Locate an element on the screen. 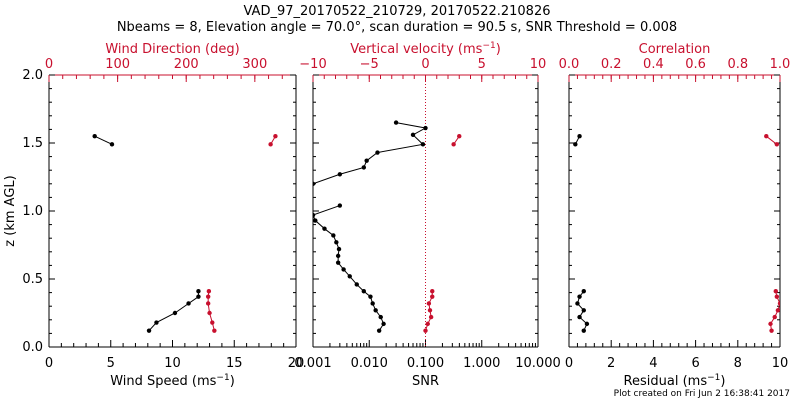 This screenshot has height=400, width=800. snr-series-red is located at coordinates (442, 233).